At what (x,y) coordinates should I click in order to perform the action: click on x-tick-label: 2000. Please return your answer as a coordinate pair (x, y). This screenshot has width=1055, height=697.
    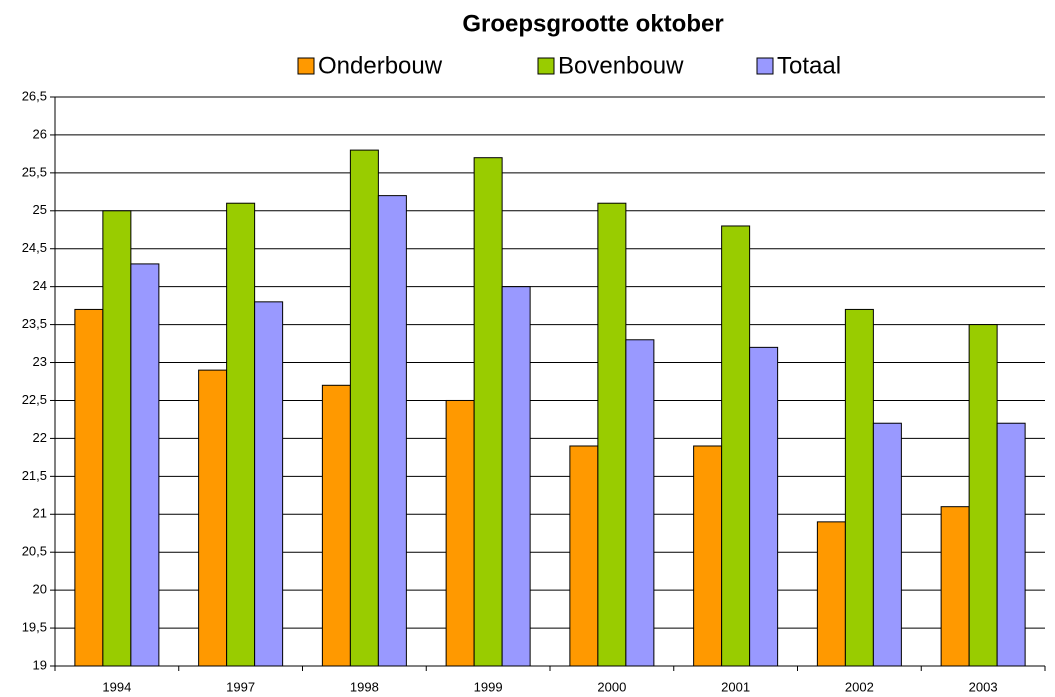
    Looking at the image, I should click on (611, 686).